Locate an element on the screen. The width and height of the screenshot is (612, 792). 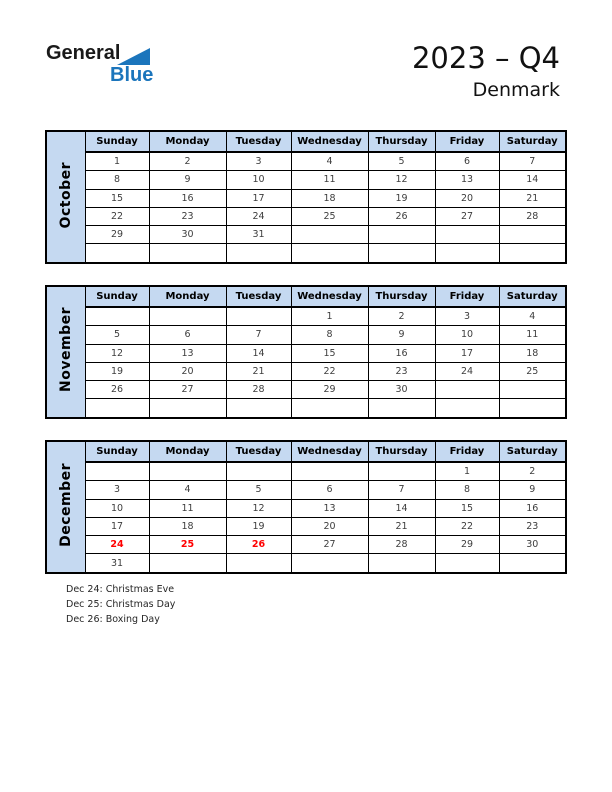
day-header-monday: Monday is located at coordinates (187, 451).